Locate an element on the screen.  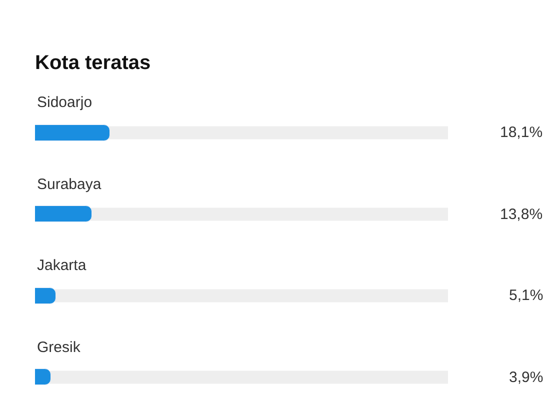
y-tick-label: Sidoarjo is located at coordinates (64, 102).